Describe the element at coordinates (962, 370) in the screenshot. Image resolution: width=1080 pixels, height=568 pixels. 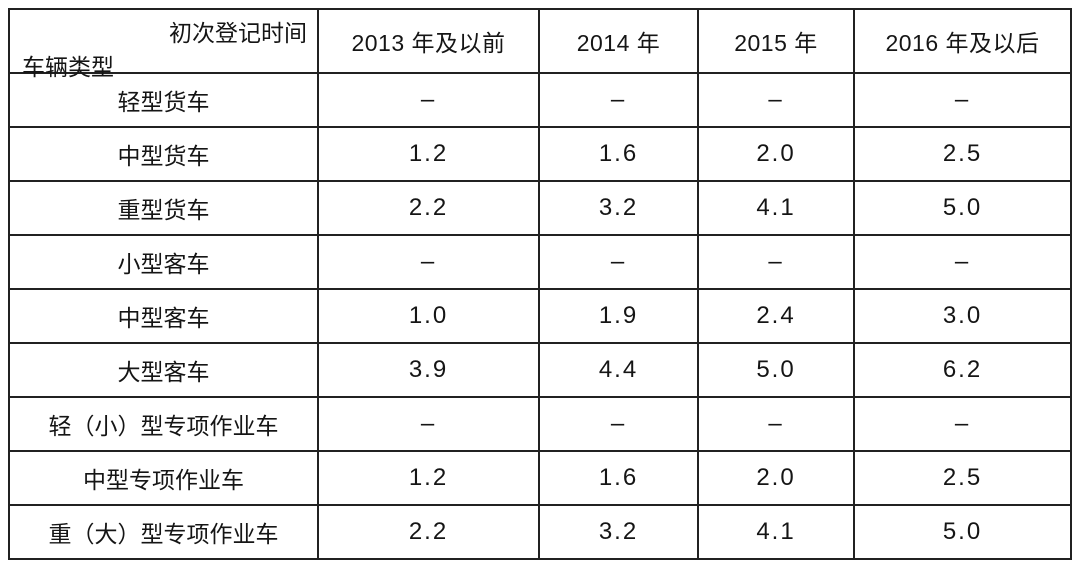
I see `value-cell: 6.2` at that location.